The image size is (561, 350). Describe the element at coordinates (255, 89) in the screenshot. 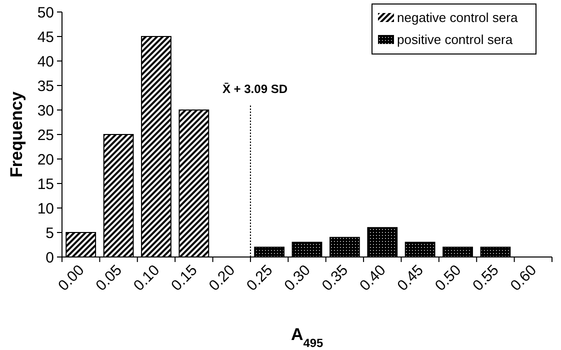

I see `ref-line-label: X̄ + 3.09 SD` at that location.